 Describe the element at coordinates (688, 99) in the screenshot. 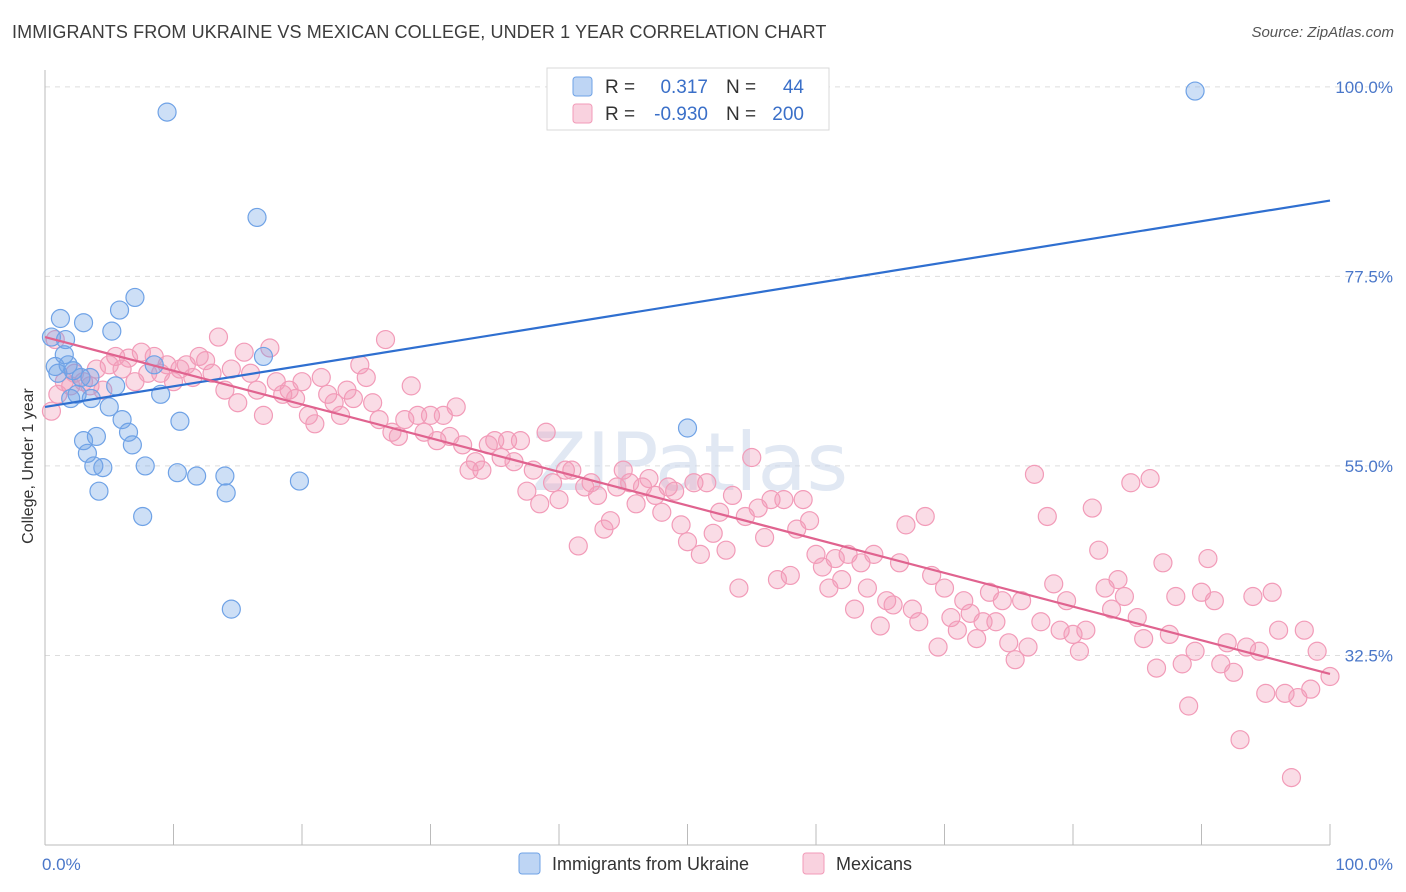

I see `stats-legend: R = 0.317 N = 44 R = -0.930 N = 200` at that location.